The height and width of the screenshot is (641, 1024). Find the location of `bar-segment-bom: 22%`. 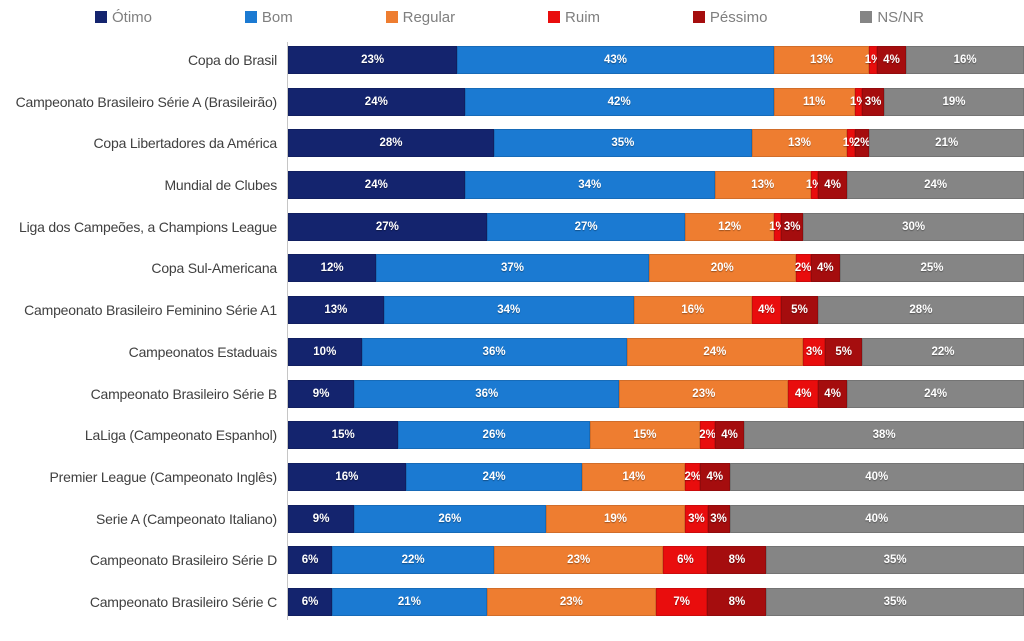

bar-segment-bom: 22% is located at coordinates (413, 560).